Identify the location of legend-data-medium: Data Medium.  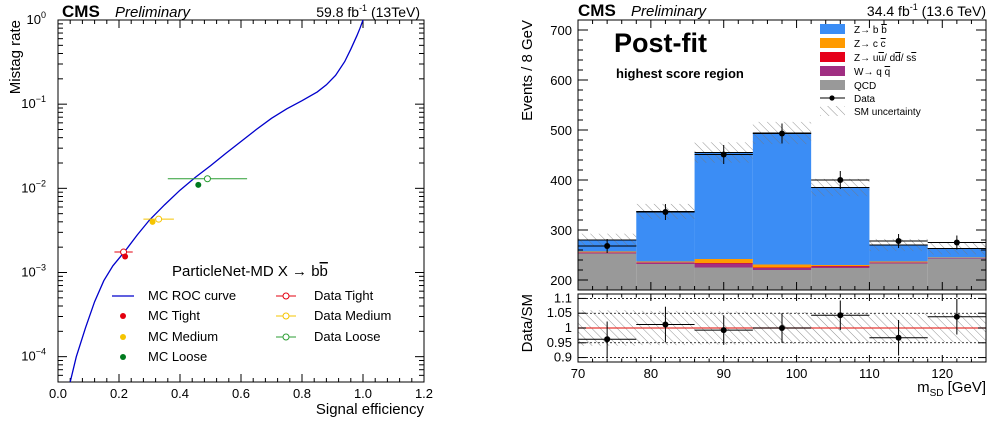
(333, 315).